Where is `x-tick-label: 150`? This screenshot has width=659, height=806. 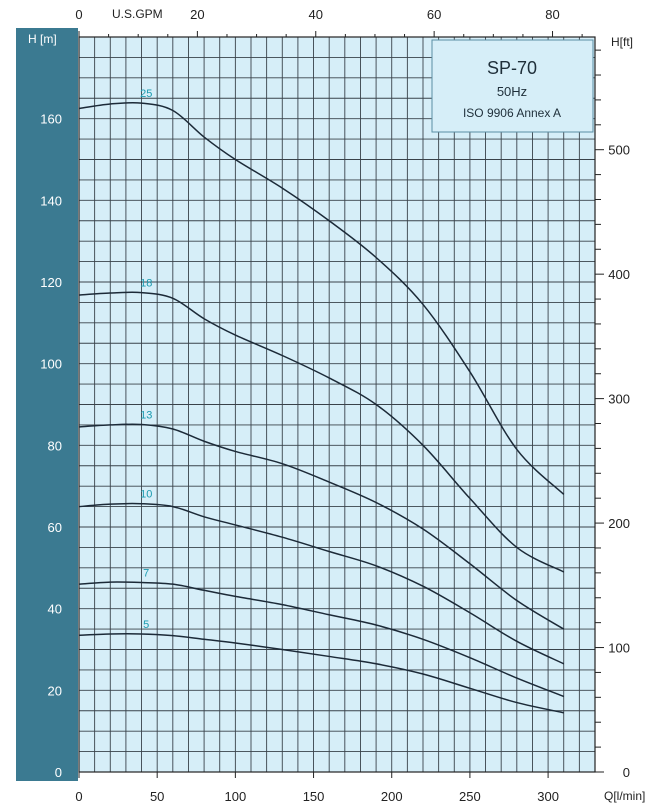
x-tick-label: 150 is located at coordinates (314, 796).